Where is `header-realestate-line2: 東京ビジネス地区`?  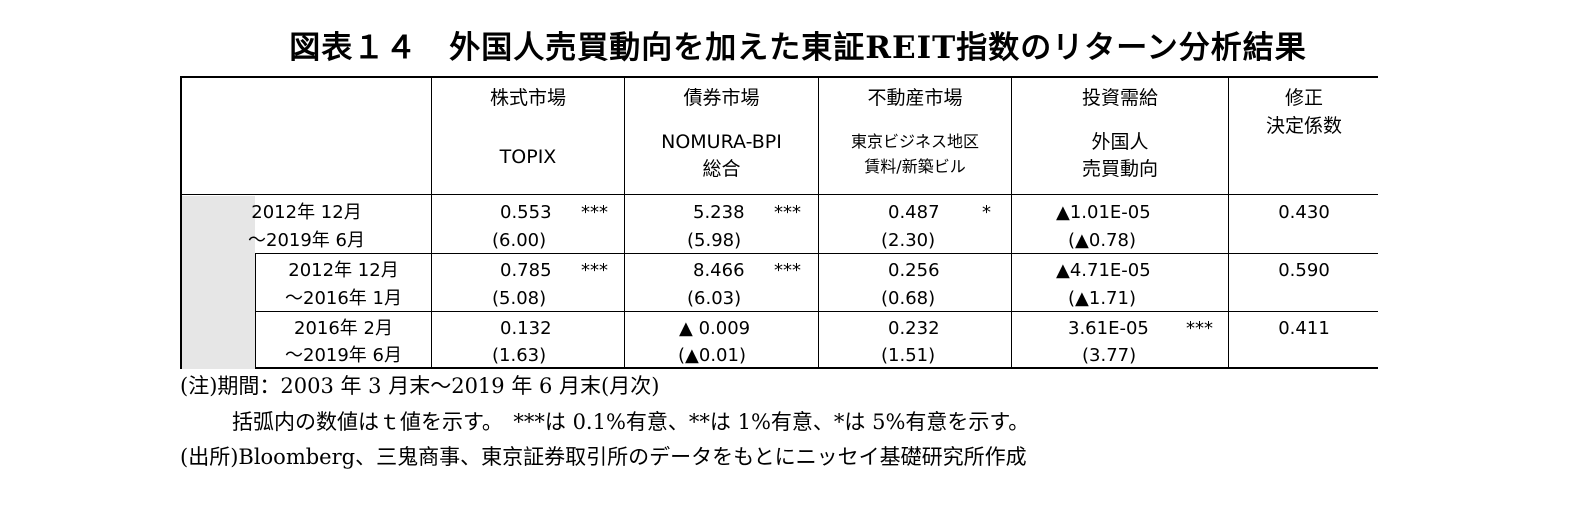
header-realestate-line2: 東京ビジネス地区 is located at coordinates (914, 141).